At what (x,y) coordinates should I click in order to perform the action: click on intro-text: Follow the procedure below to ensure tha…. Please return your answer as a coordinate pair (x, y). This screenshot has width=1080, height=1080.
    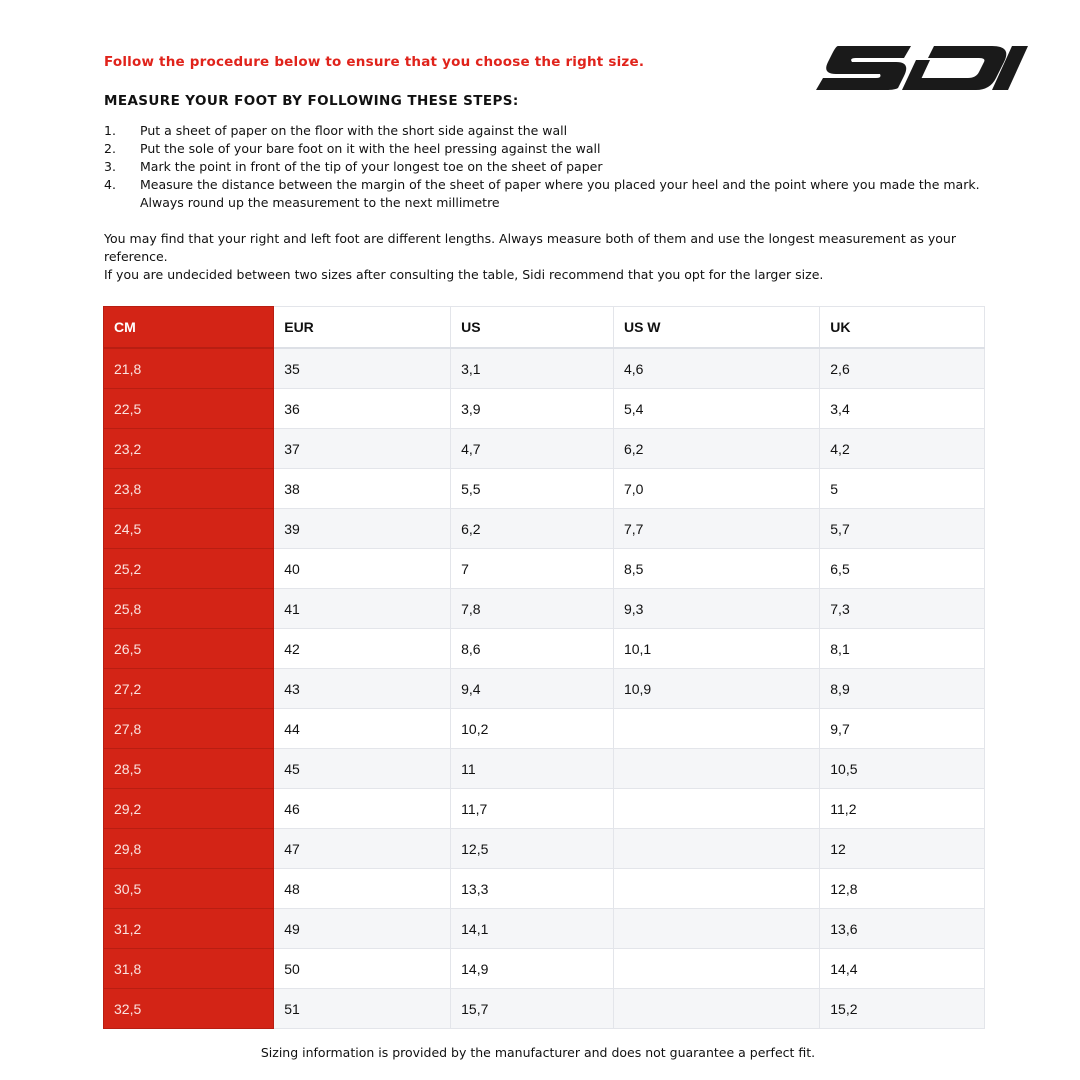
    Looking at the image, I should click on (374, 62).